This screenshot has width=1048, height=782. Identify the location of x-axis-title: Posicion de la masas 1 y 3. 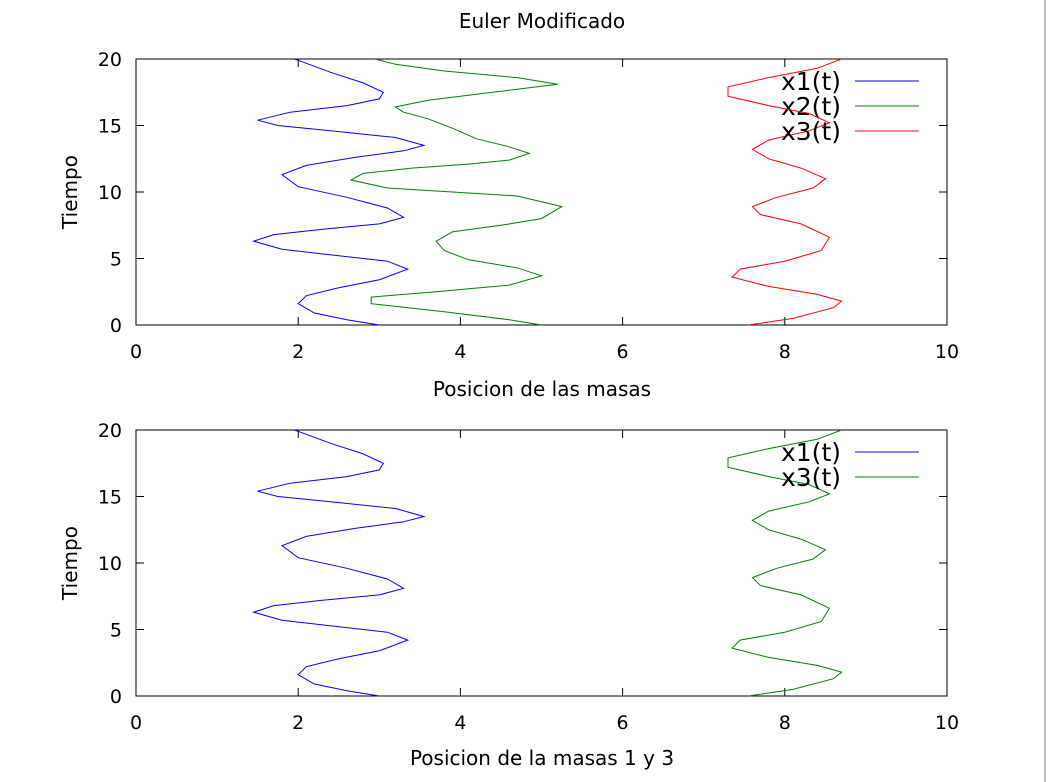
(542, 758).